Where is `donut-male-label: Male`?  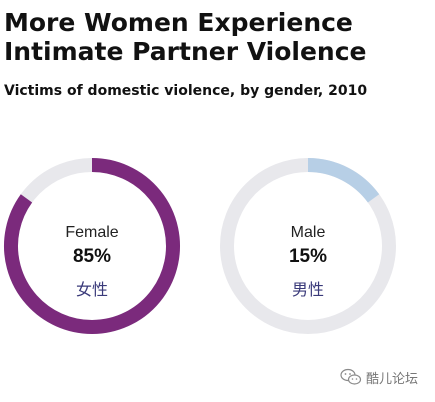 donut-male-label: Male is located at coordinates (308, 232).